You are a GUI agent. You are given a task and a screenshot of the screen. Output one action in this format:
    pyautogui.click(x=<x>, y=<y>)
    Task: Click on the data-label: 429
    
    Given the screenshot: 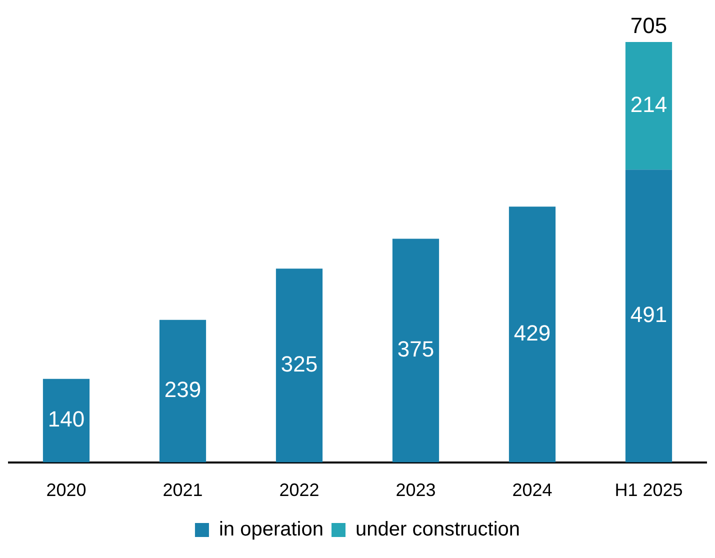 What is the action you would take?
    pyautogui.click(x=532, y=333)
    